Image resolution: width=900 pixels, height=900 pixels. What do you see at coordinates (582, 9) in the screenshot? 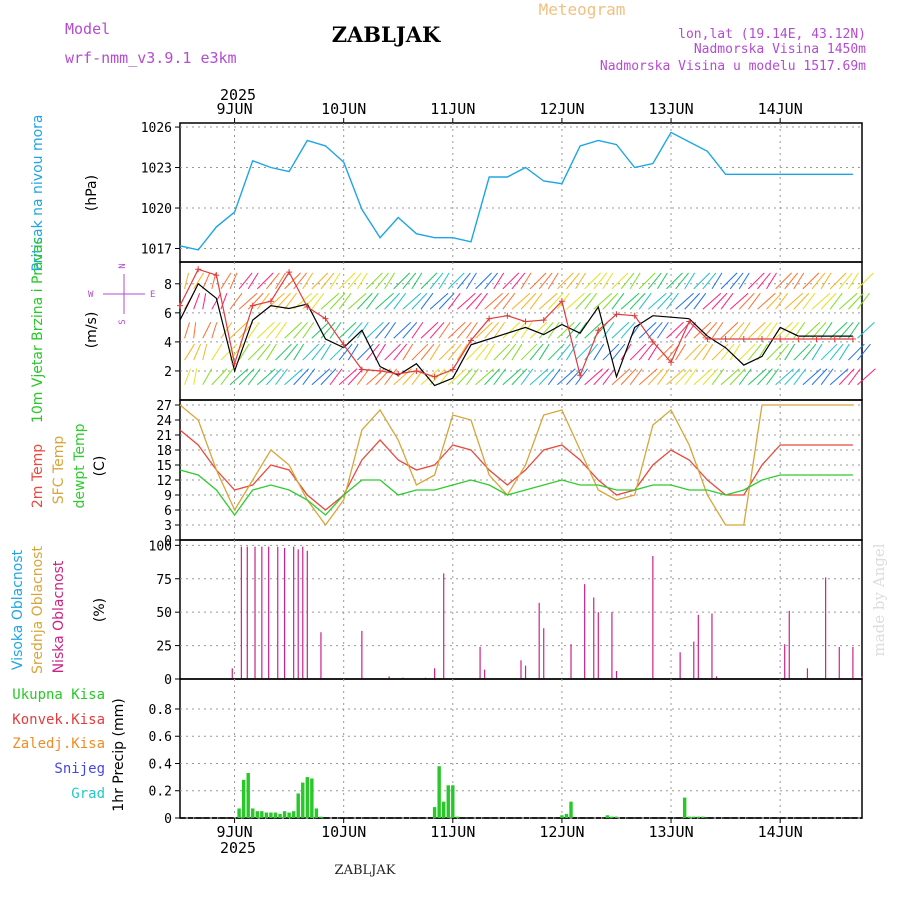
I see `product-title: Meteogram` at bounding box center [582, 9].